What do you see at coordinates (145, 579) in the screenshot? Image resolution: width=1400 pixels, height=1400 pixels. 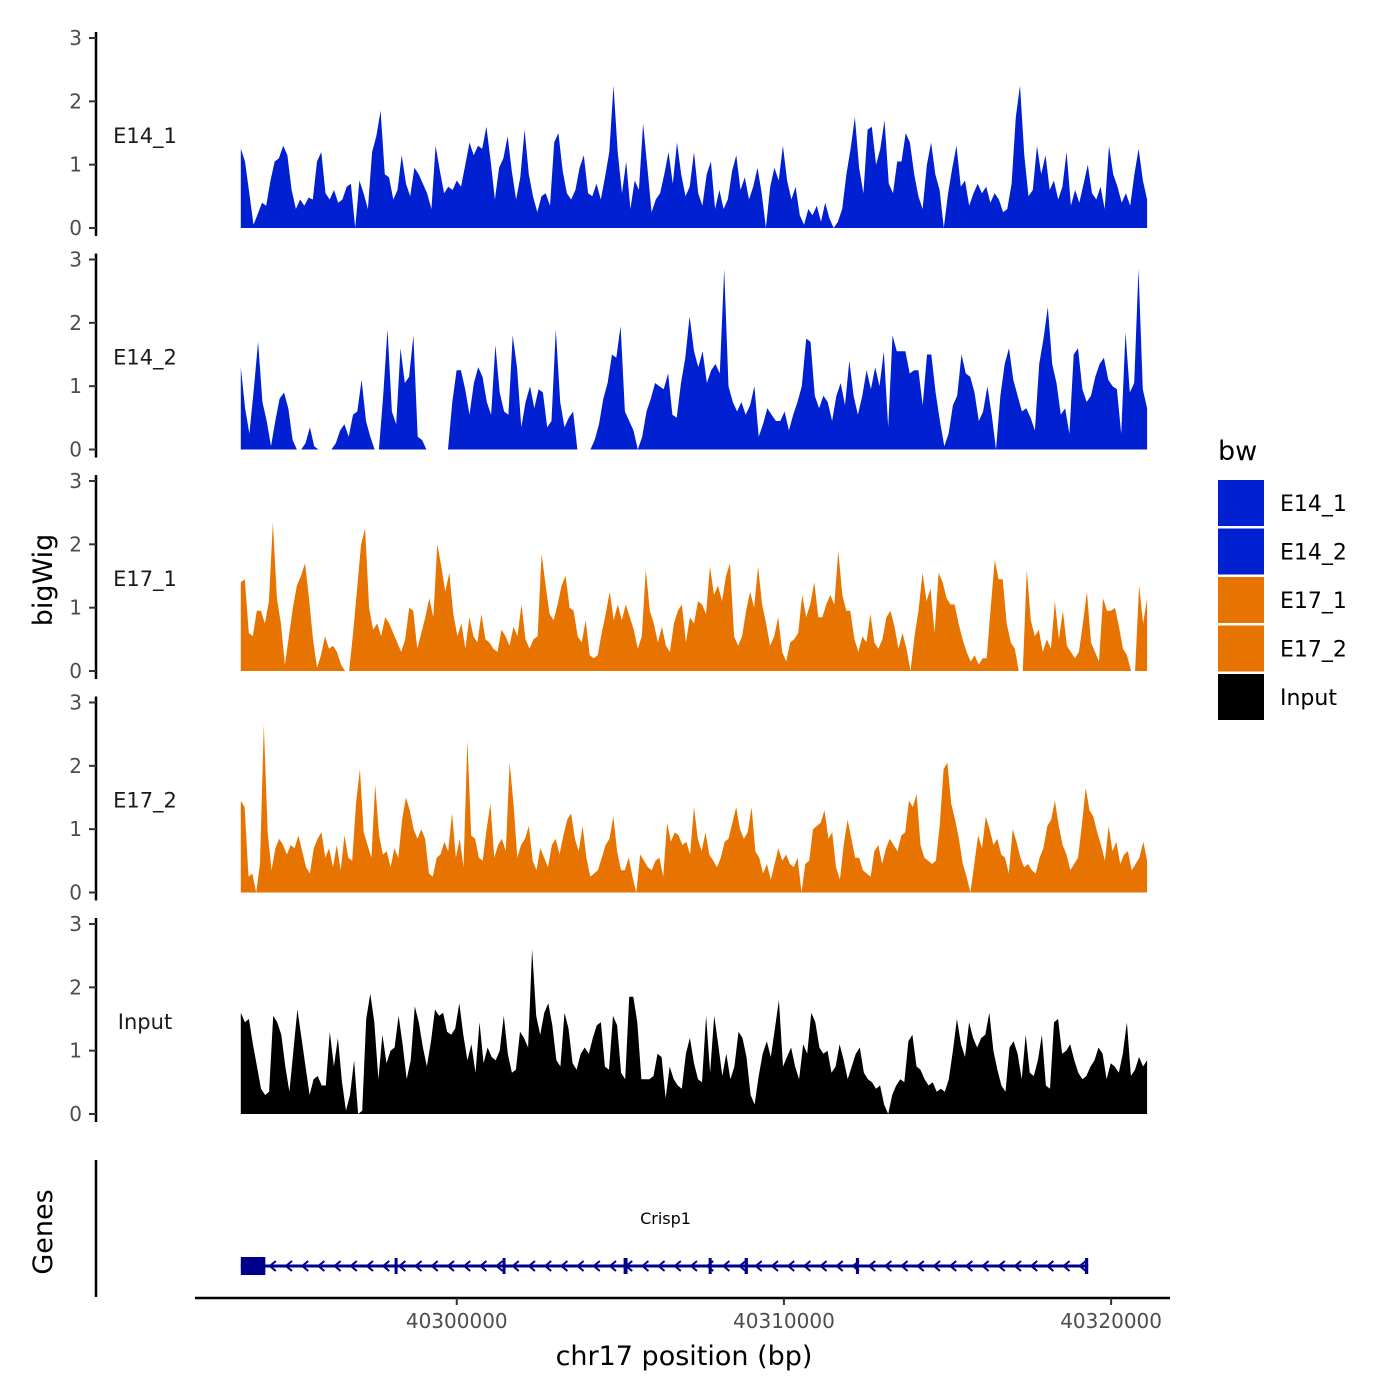 I see `track-label: E17_1` at bounding box center [145, 579].